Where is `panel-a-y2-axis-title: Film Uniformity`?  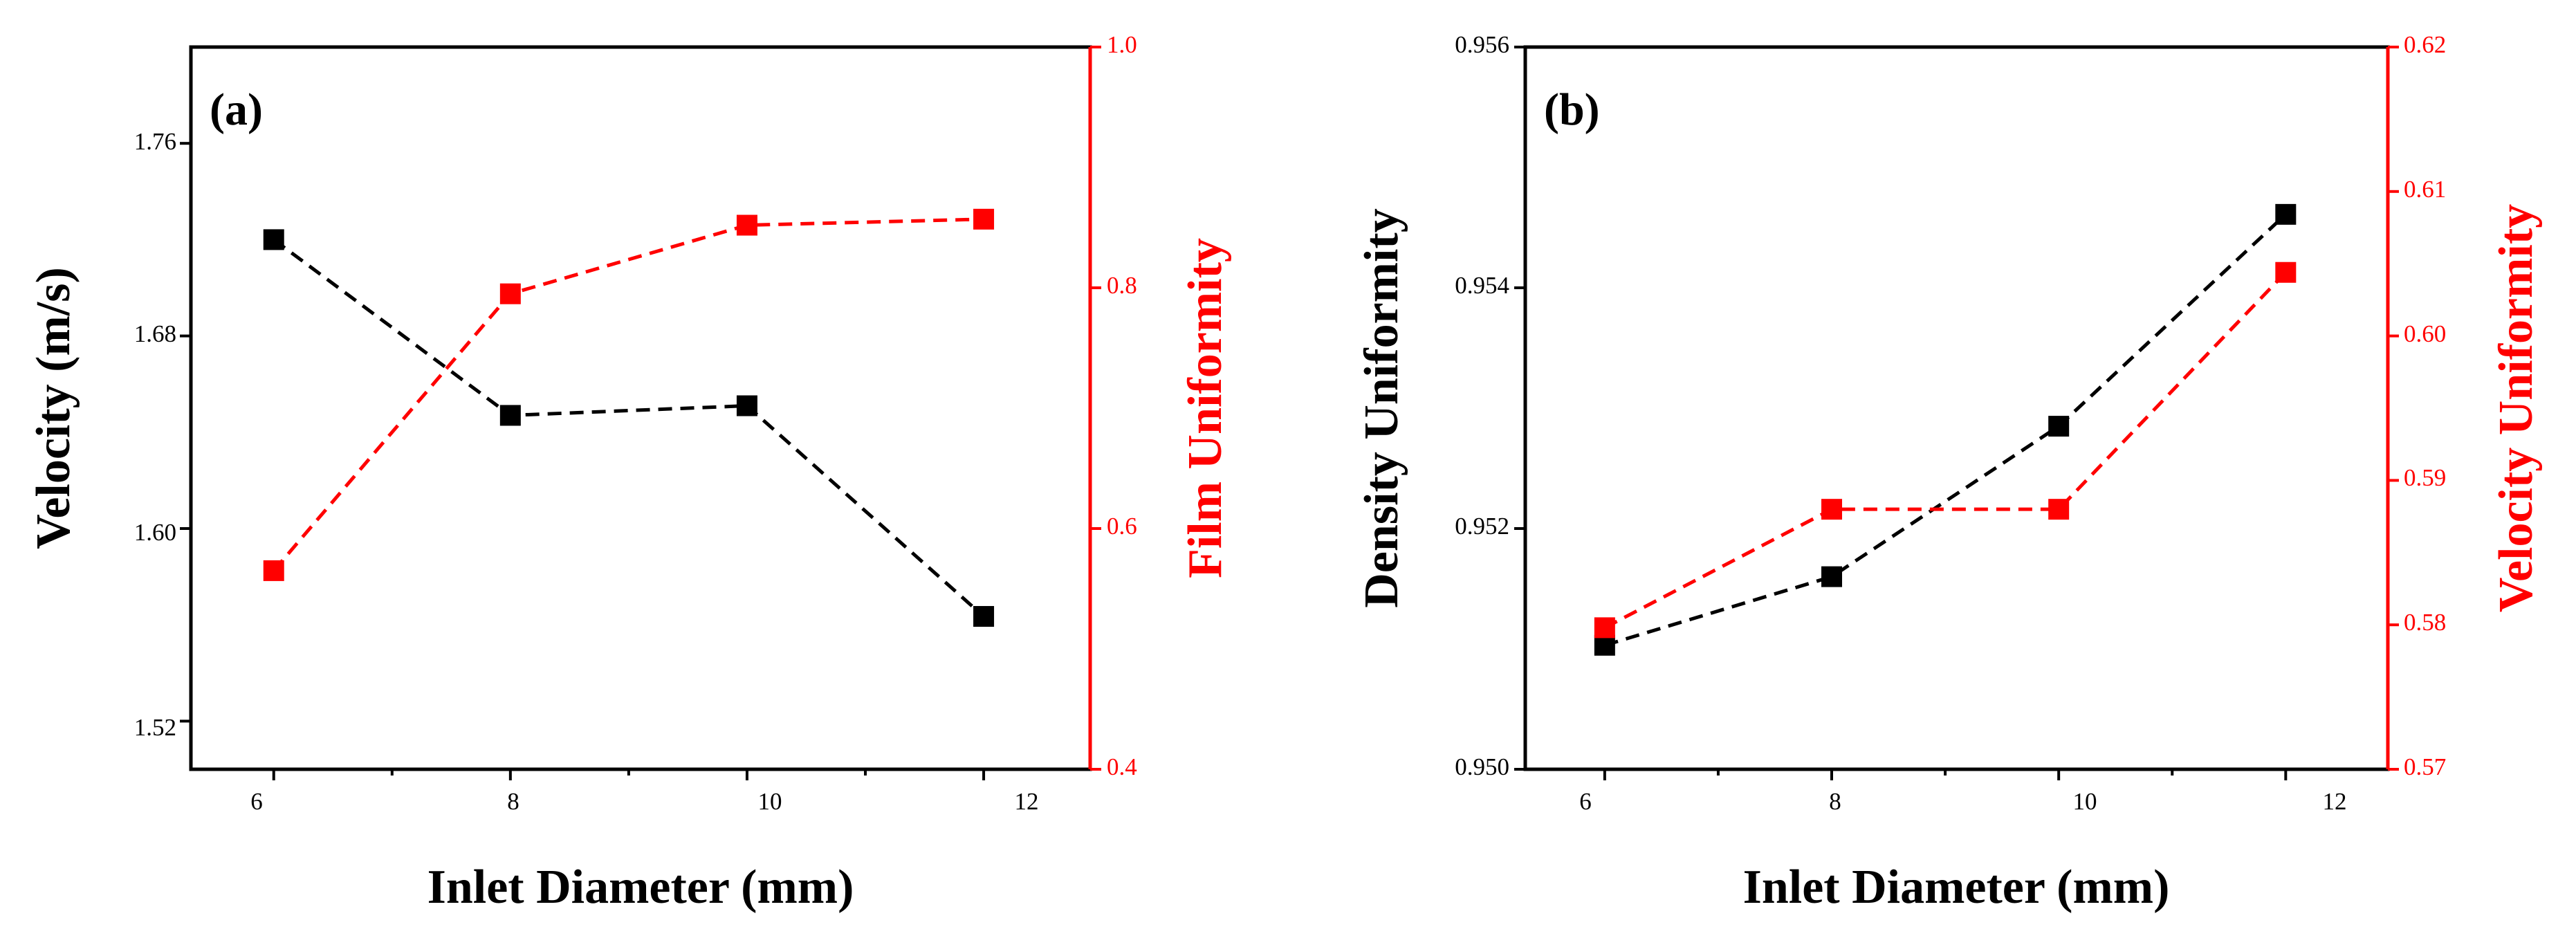 panel-a-y2-axis-title: Film Uniformity is located at coordinates (1205, 408).